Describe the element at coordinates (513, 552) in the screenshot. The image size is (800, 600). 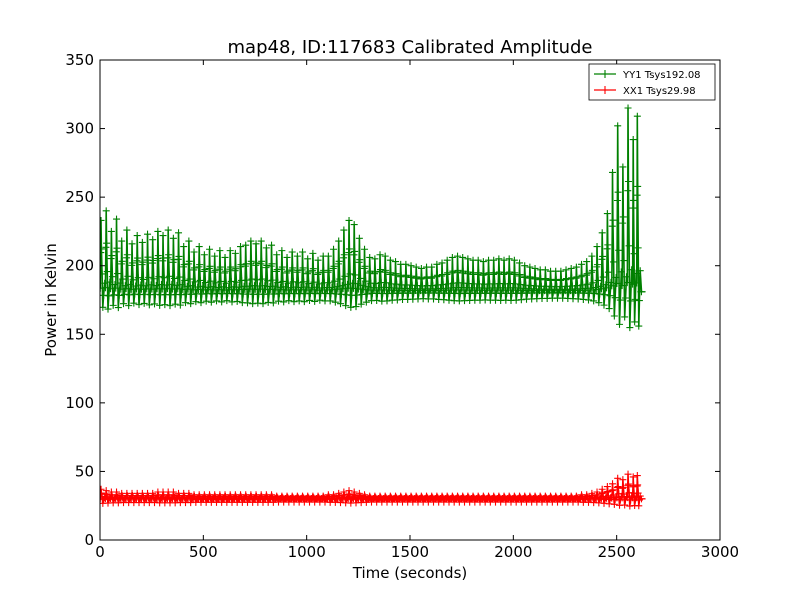
I see `x-tick-label: 2000` at that location.